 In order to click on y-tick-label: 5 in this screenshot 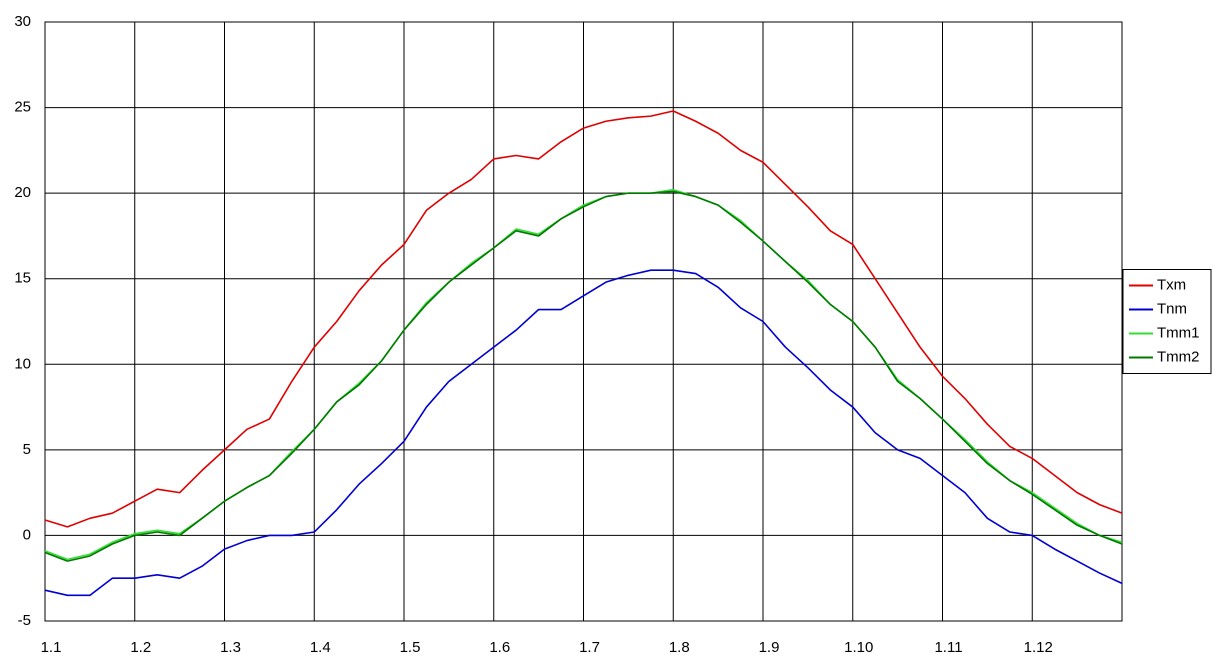, I will do `click(27, 449)`.